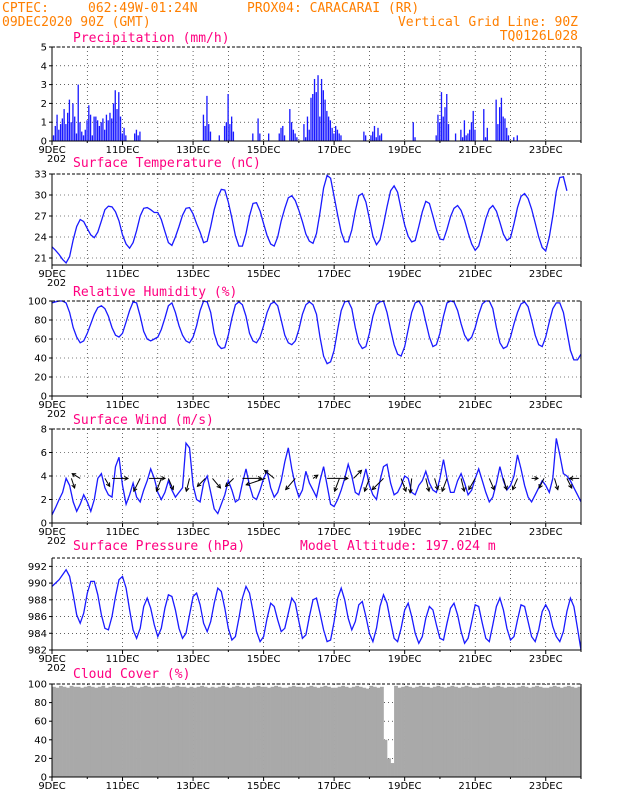  I want to click on grid, so click(316, 219).